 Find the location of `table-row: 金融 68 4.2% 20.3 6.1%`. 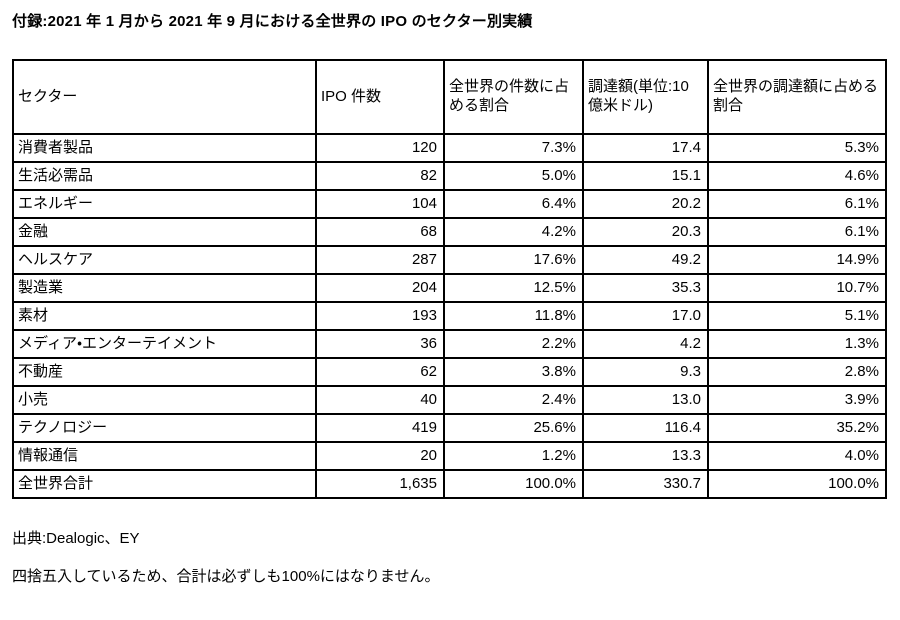

table-row: 金融 68 4.2% 20.3 6.1% is located at coordinates (449, 232).